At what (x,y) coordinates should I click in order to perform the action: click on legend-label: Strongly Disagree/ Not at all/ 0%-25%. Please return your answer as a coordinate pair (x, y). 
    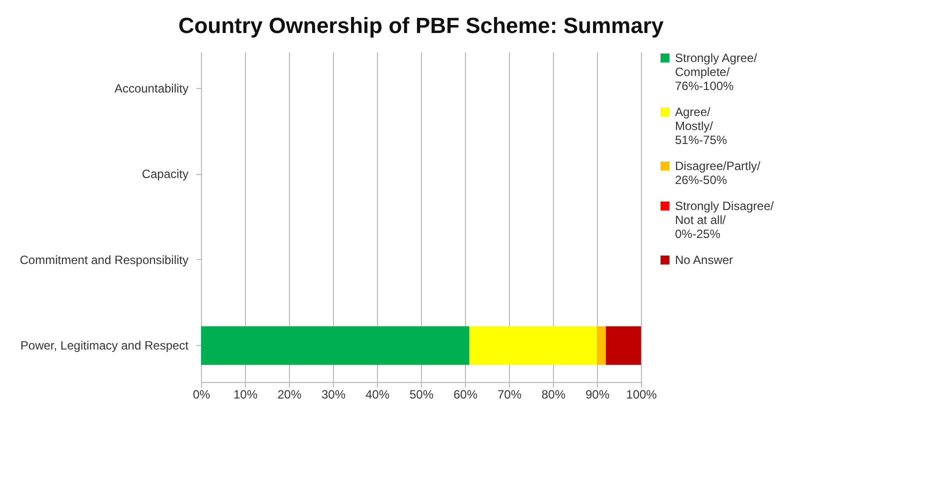
    Looking at the image, I should click on (724, 220).